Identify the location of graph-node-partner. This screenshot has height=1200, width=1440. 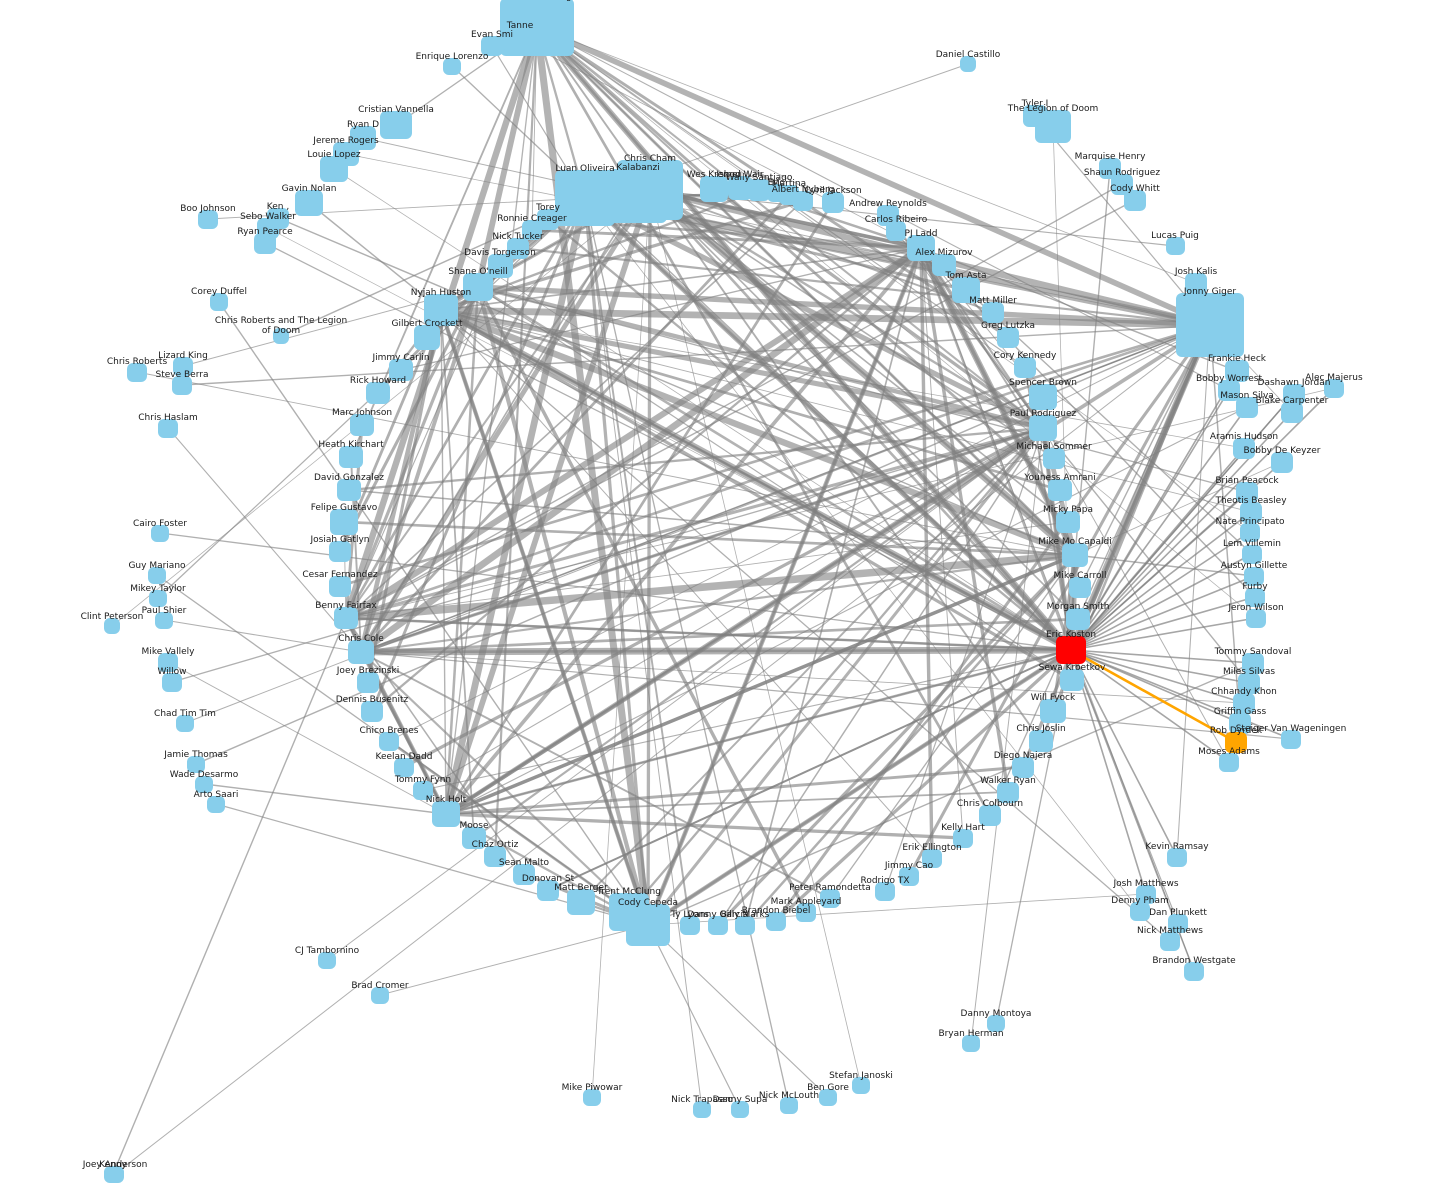
(1236, 742).